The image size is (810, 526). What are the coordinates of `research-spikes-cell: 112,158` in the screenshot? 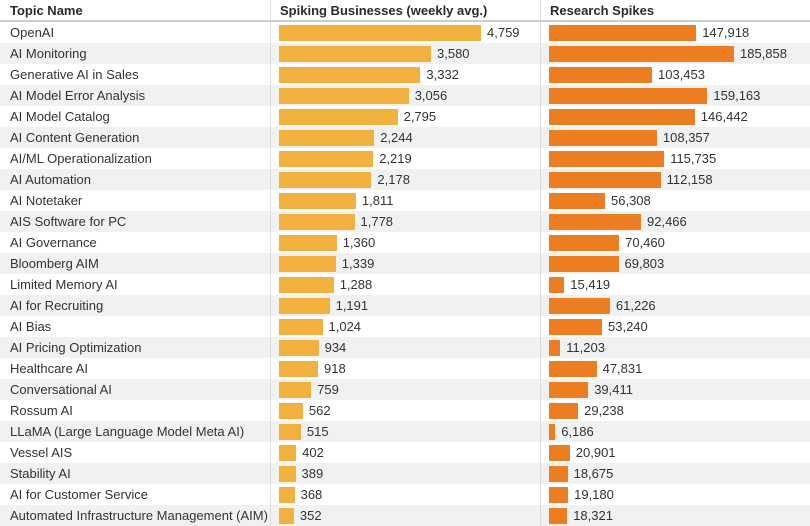 It's located at (675, 179).